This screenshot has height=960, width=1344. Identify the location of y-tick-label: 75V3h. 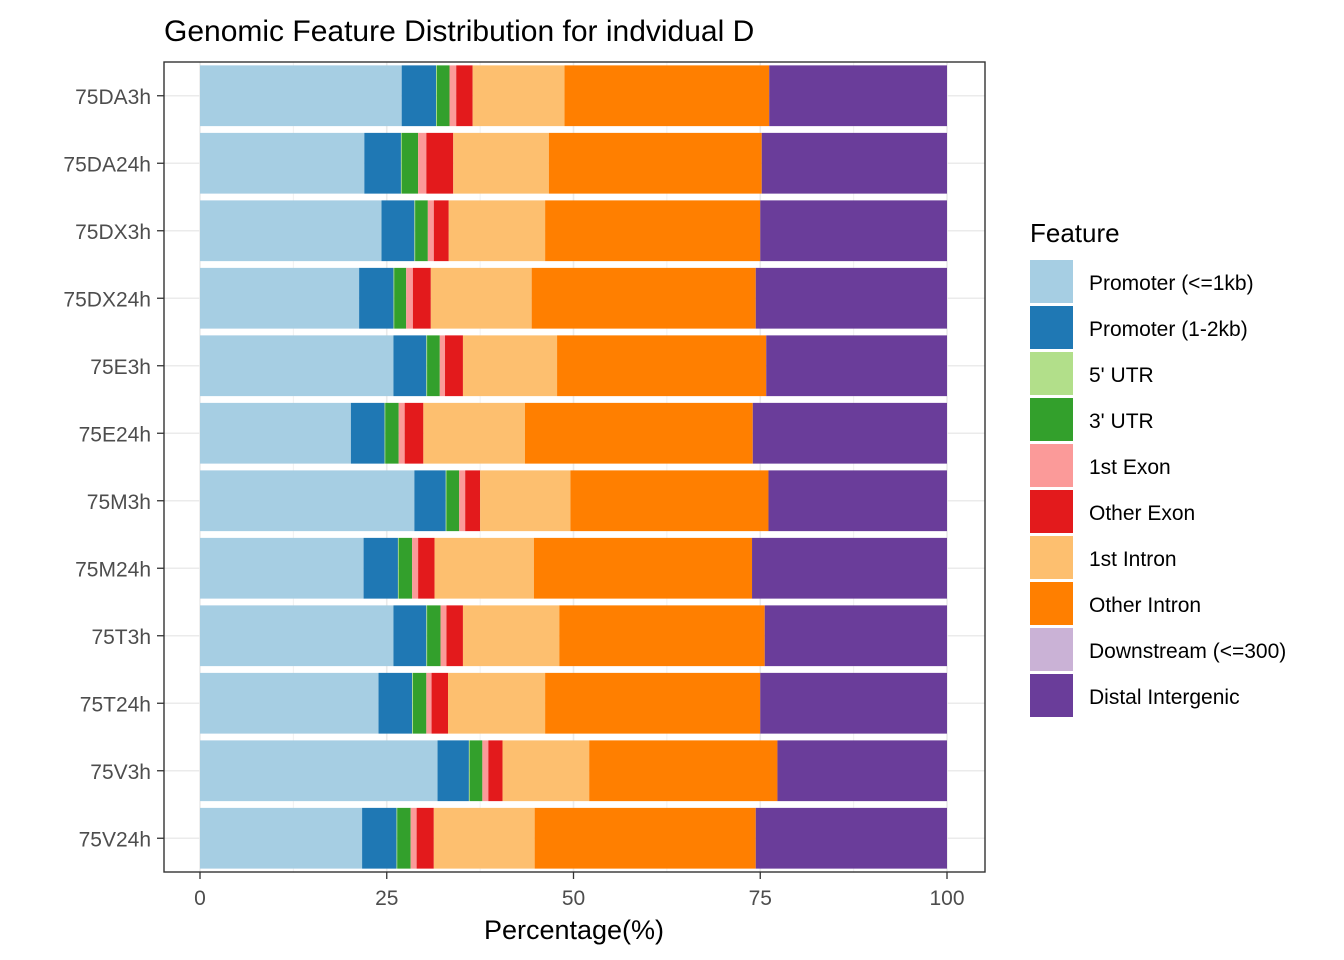
(120, 772).